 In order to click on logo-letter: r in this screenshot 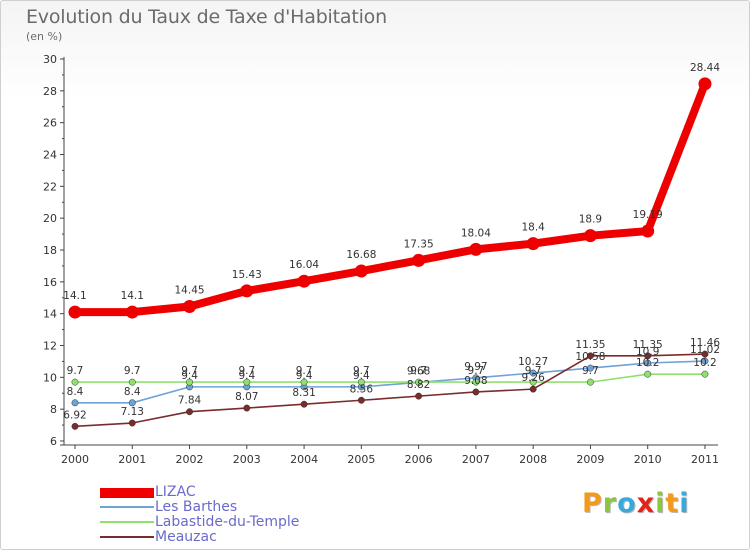, I will do `click(610, 503)`.